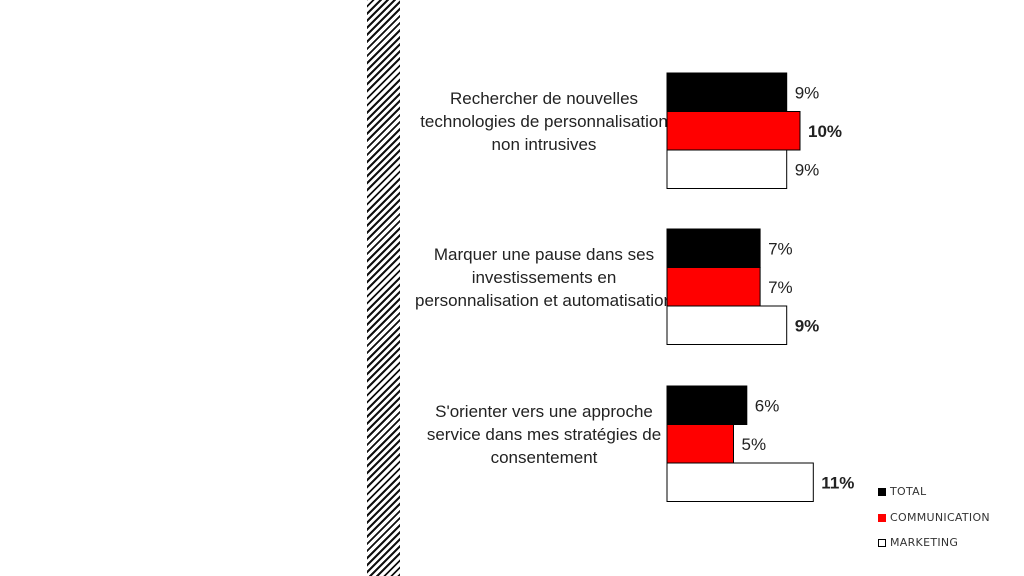 Image resolution: width=1024 pixels, height=576 pixels. I want to click on legend-swatch-communication, so click(882, 517).